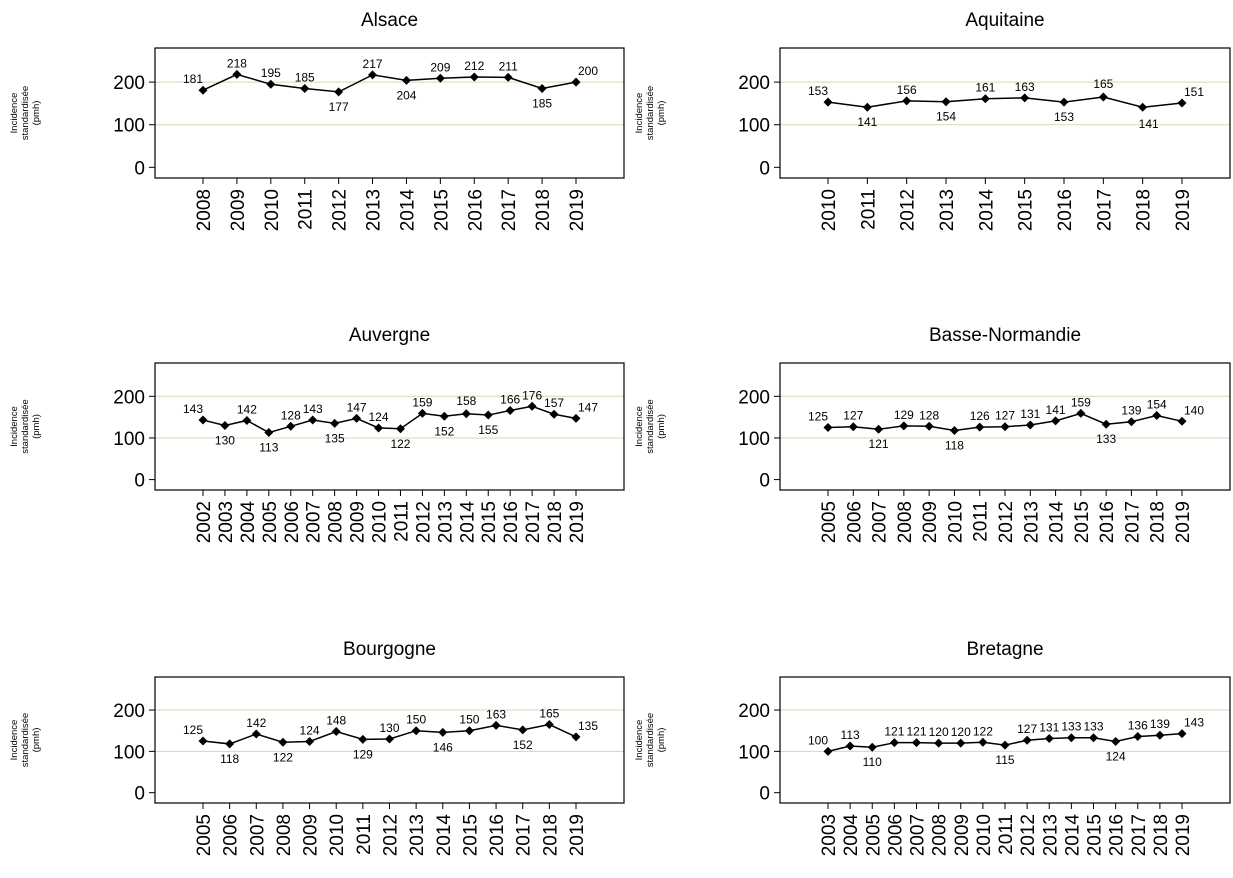 The image size is (1233, 878). Describe the element at coordinates (947, 210) in the screenshot. I see `x-tick-label: 2013` at that location.